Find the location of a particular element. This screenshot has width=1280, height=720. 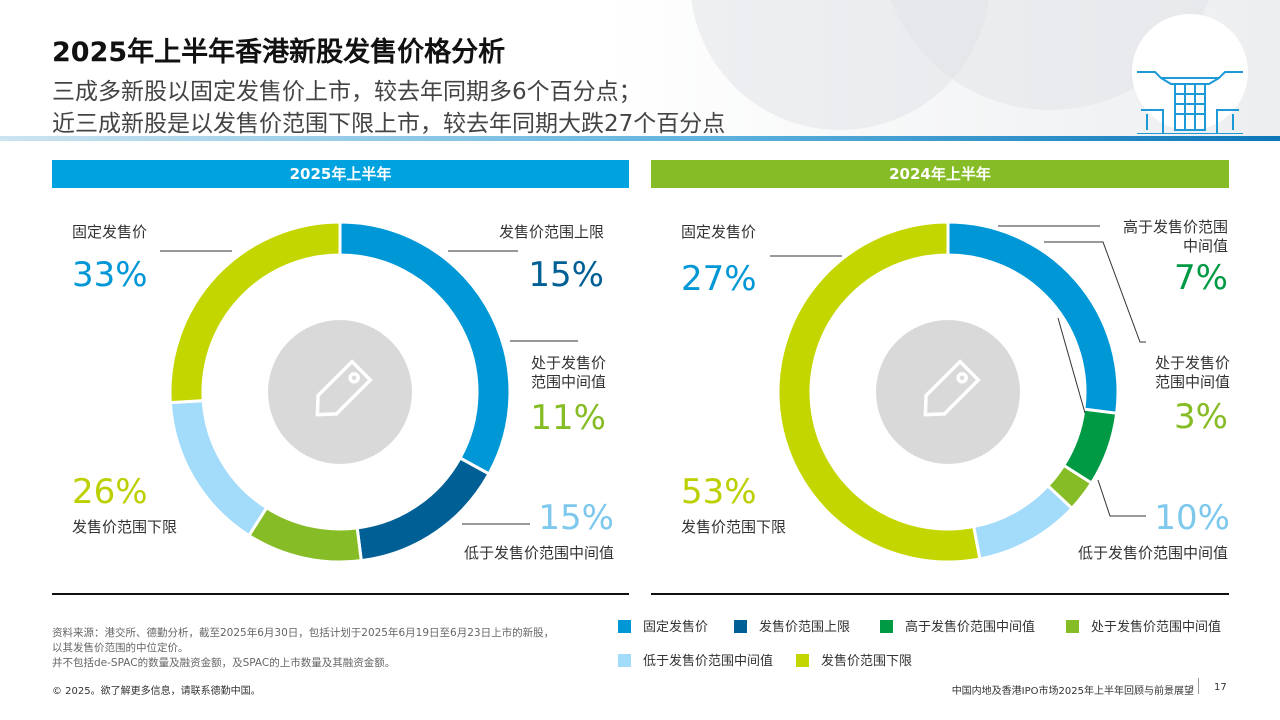

panel-header-2025-label: 2025年上半年 is located at coordinates (340, 174).